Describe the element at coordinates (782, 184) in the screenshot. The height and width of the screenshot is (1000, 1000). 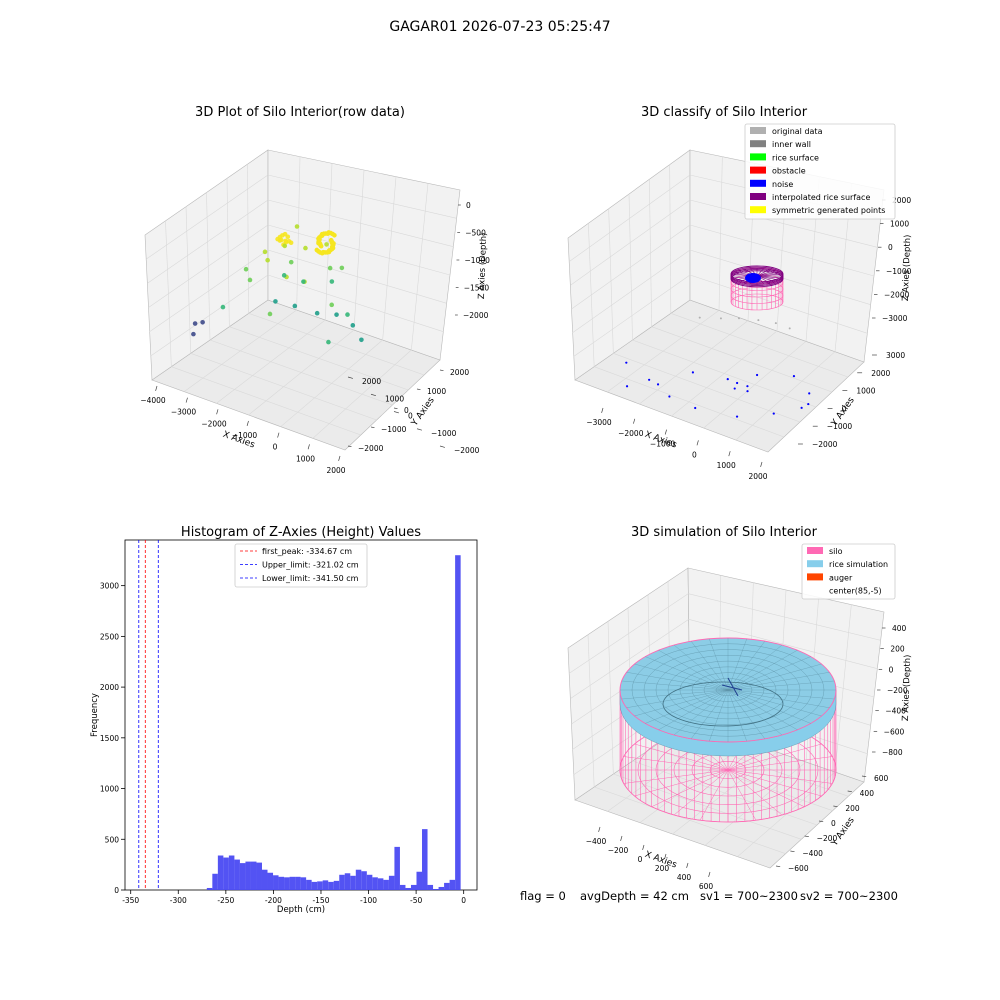
I see `p2-legend-label: noise` at that location.